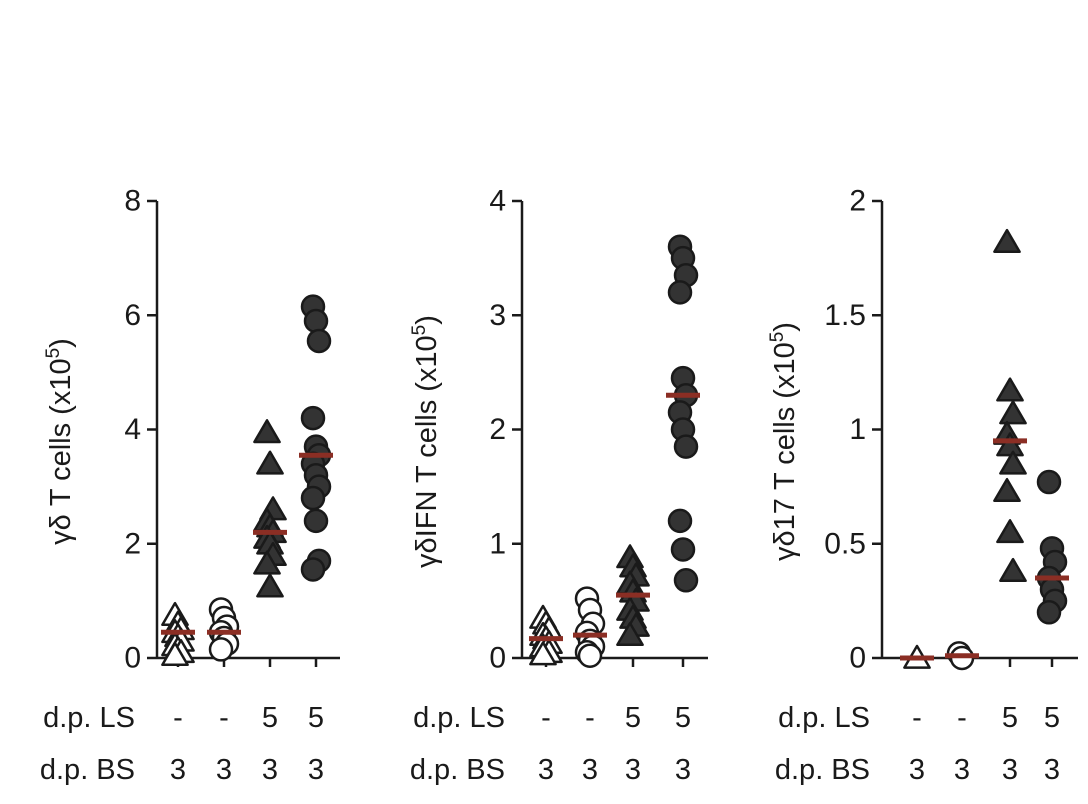  Describe the element at coordinates (426, 441) in the screenshot. I see `y-axis-label: γδIFN T cells (x105)` at that location.